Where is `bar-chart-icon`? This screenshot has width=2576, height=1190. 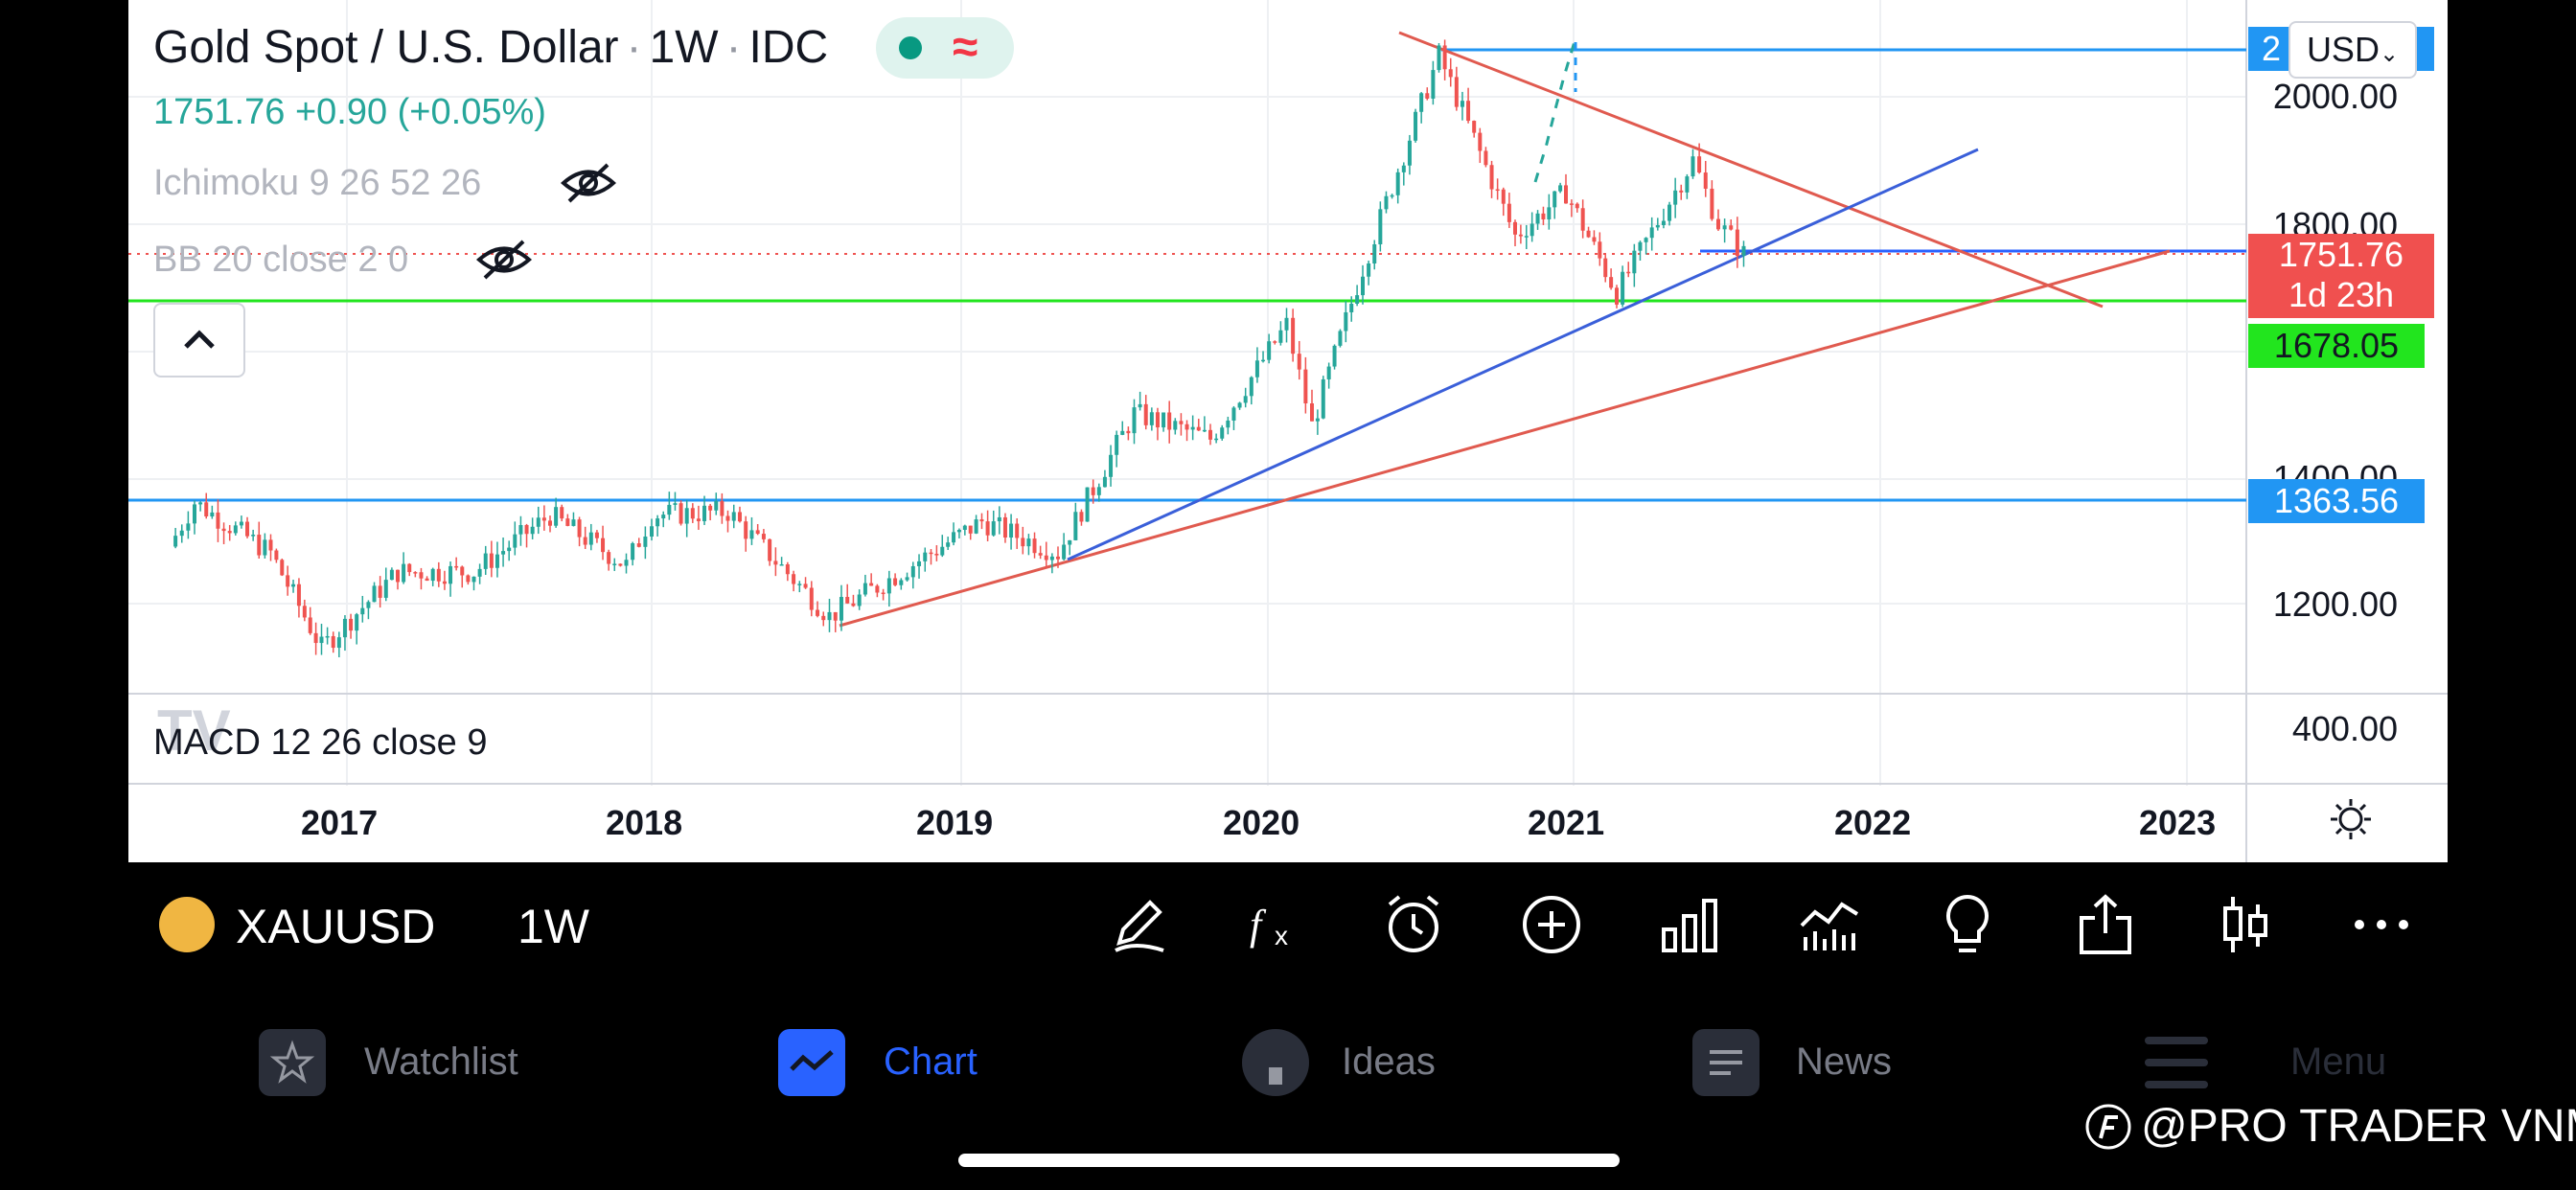 bar-chart-icon is located at coordinates (1690, 925).